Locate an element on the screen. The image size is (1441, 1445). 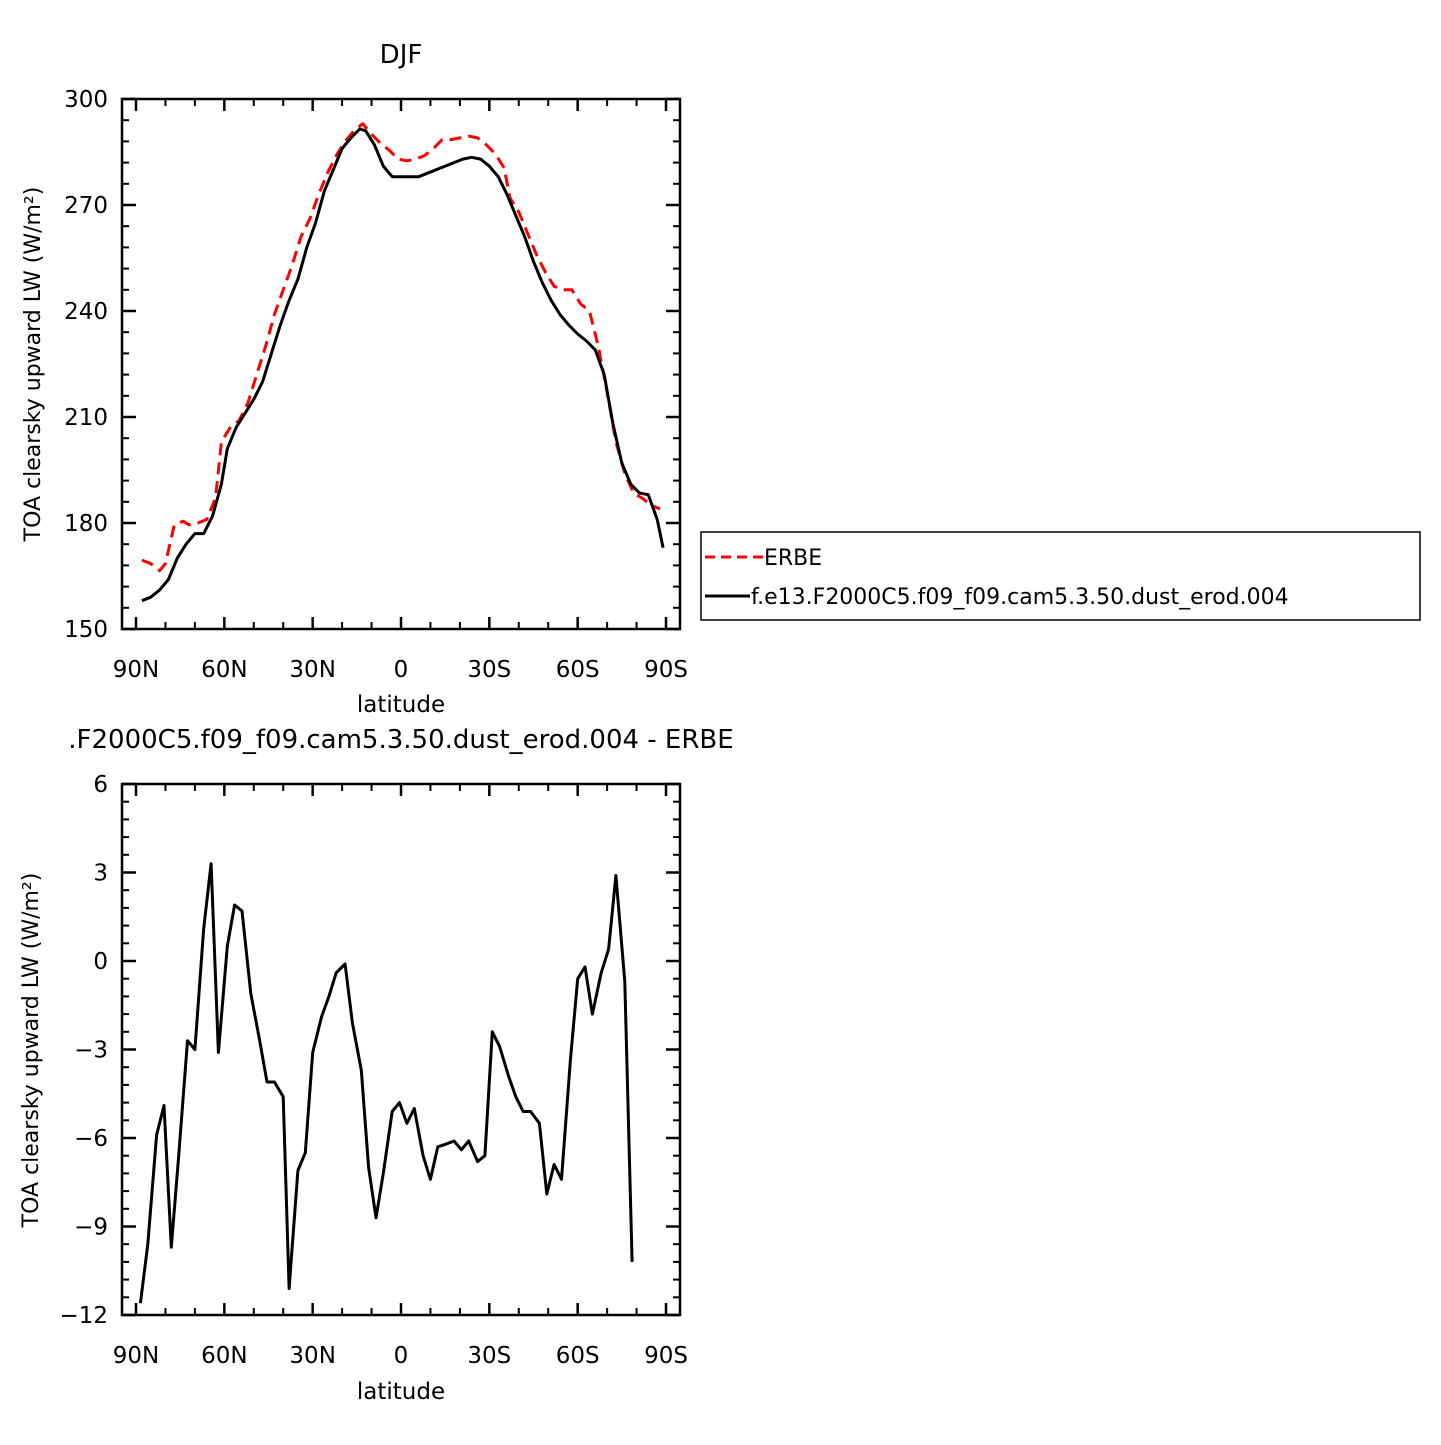
legend-box is located at coordinates (1060, 576).